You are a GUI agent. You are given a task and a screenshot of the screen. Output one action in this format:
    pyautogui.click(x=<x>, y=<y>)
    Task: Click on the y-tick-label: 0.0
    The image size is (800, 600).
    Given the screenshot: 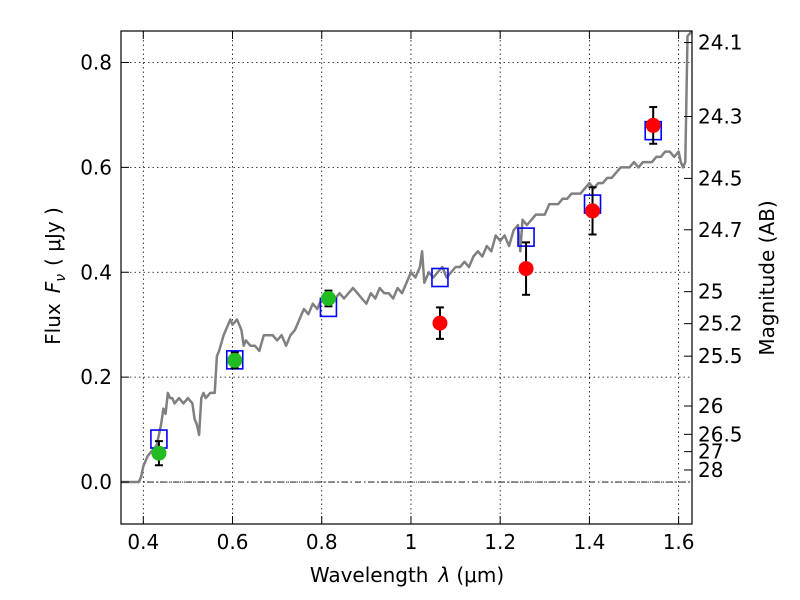 What is the action you would take?
    pyautogui.click(x=96, y=482)
    